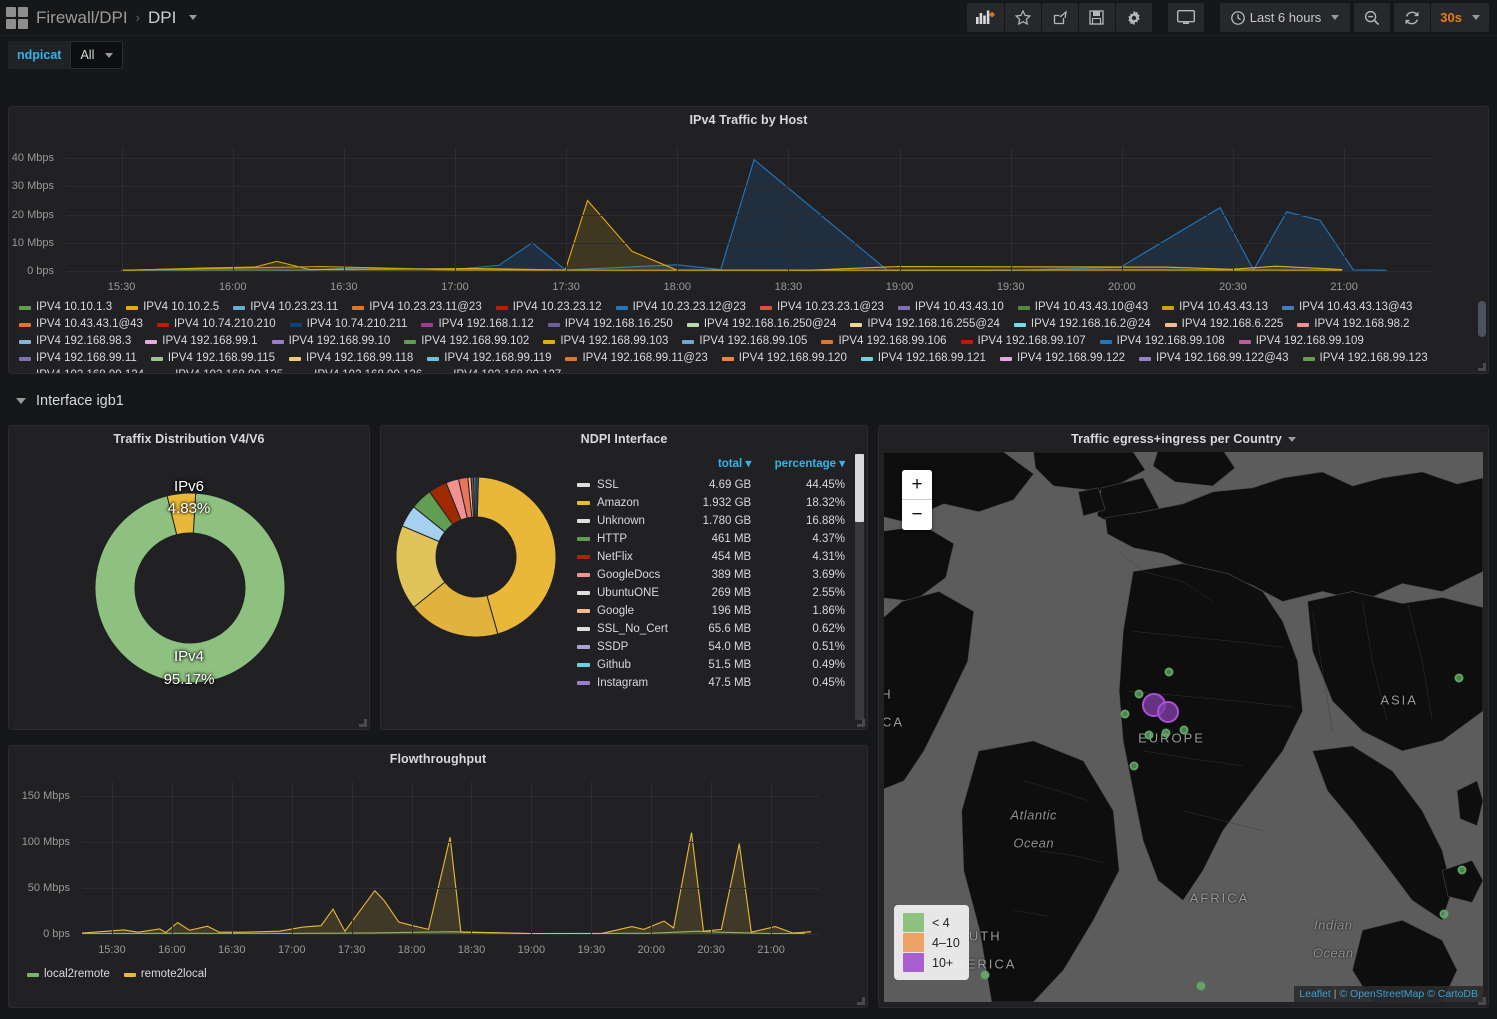 Image resolution: width=1497 pixels, height=1019 pixels. Describe the element at coordinates (605, 341) in the screenshot. I see `legend-item: IPV4 192.168.99.103` at that location.